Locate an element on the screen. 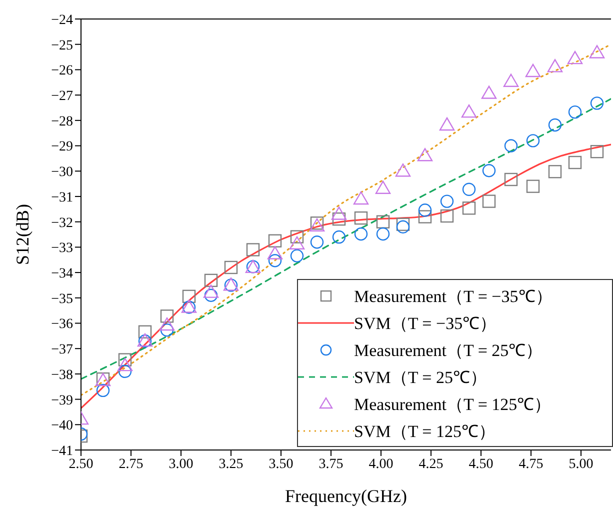 The height and width of the screenshot is (522, 613). x-tick-label: 4.50 is located at coordinates (481, 464).